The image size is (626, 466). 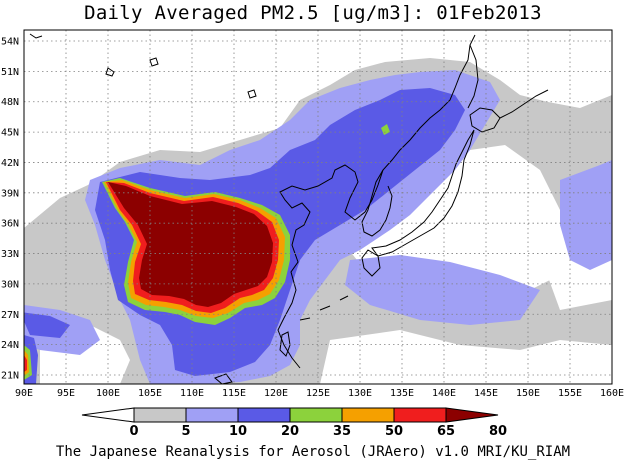 What do you see at coordinates (528, 393) in the screenshot?
I see `lon-label: 150E` at bounding box center [528, 393].